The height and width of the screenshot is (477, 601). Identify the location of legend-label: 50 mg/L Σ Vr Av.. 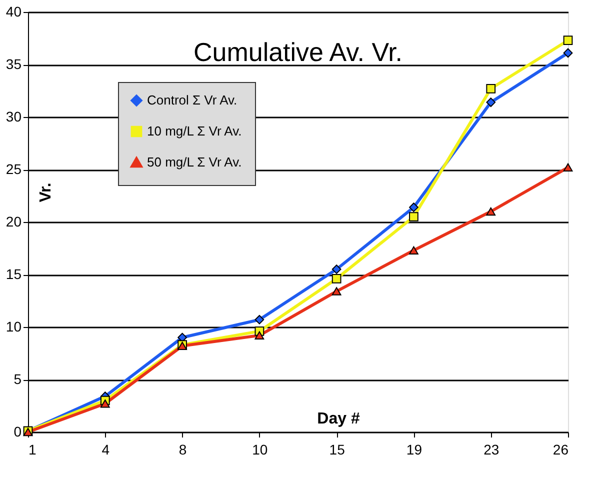
(194, 162).